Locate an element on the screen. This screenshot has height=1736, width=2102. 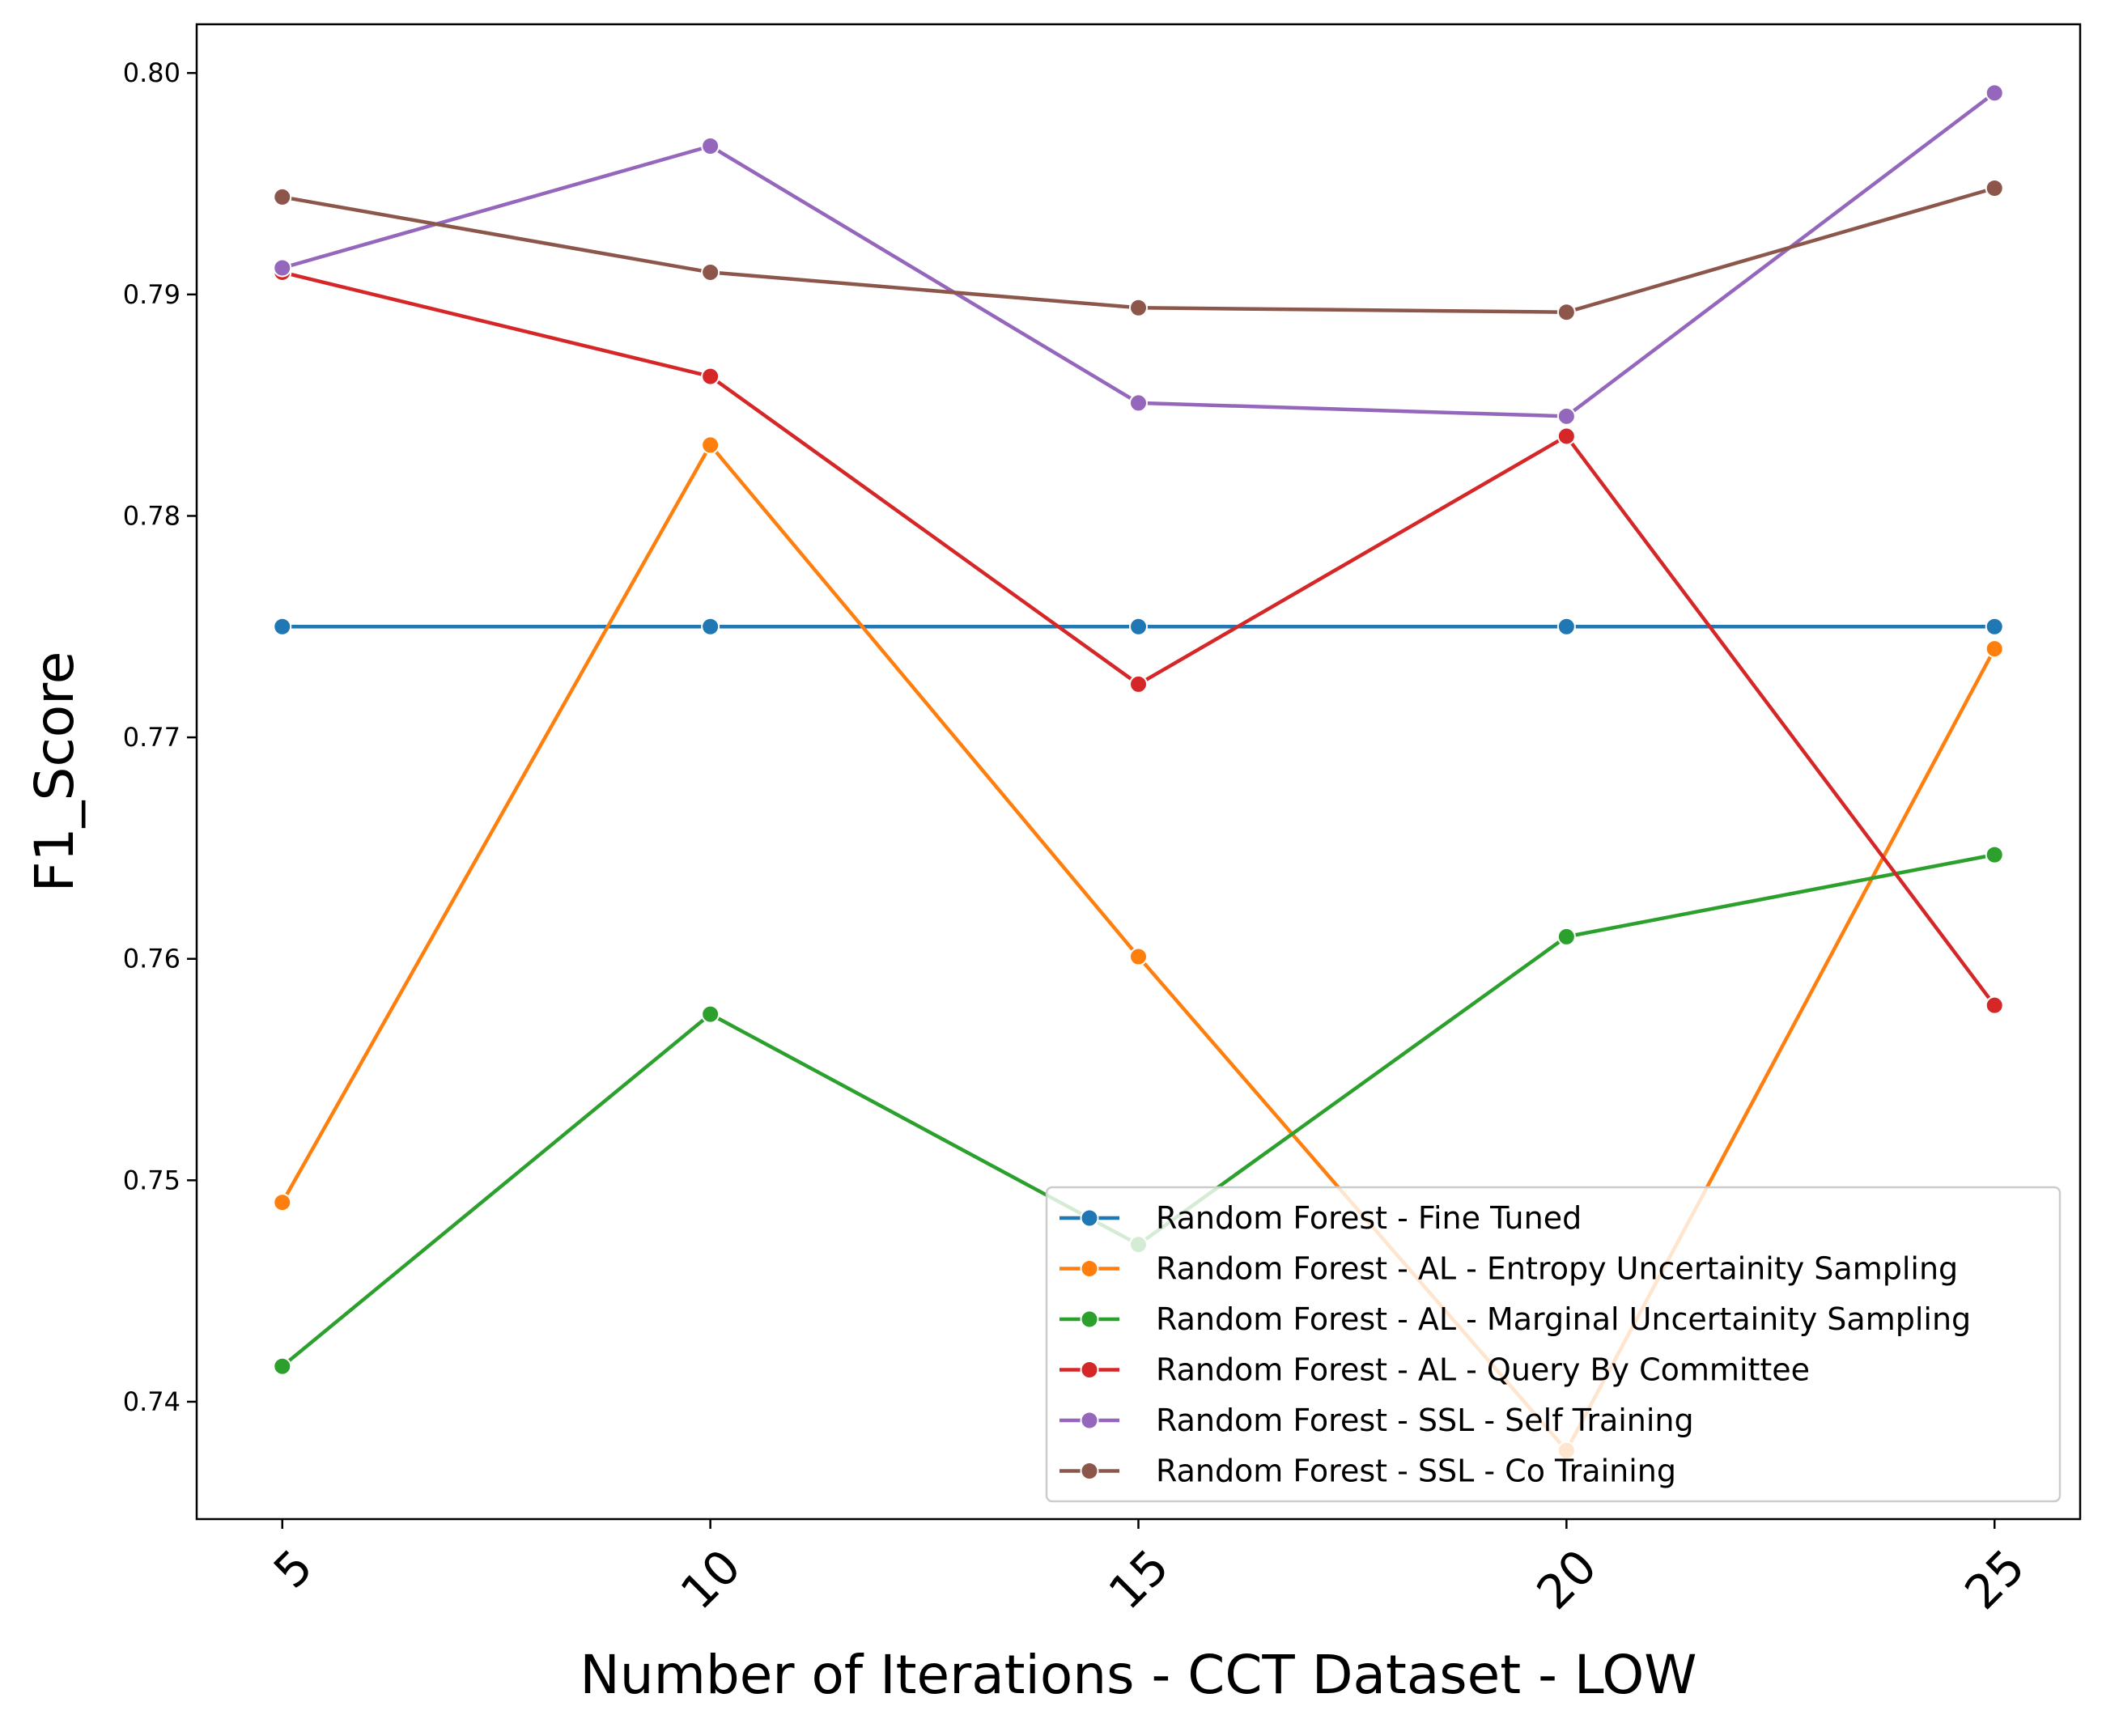
legend-label: Random Forest - AL - Query By Committee is located at coordinates (1483, 1370).